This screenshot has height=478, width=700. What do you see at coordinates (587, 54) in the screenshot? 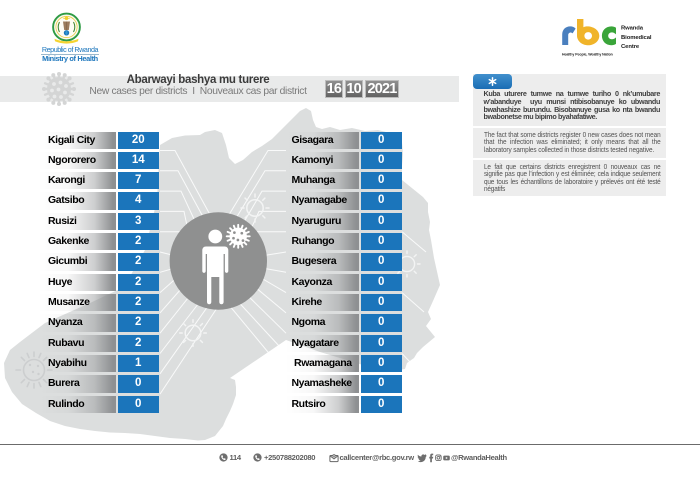
I see `svg-text: Healthy People, Wealthy Nation` at bounding box center [587, 54].